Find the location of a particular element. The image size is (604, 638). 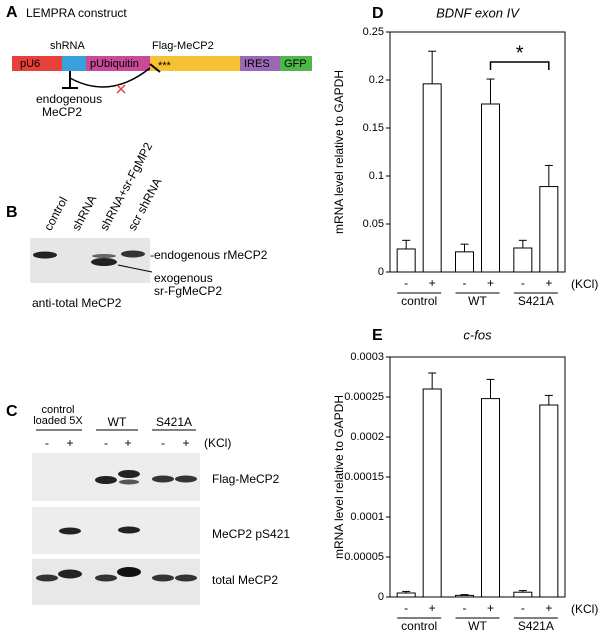

caption: anti-total MeCP2 is located at coordinates (77, 303).